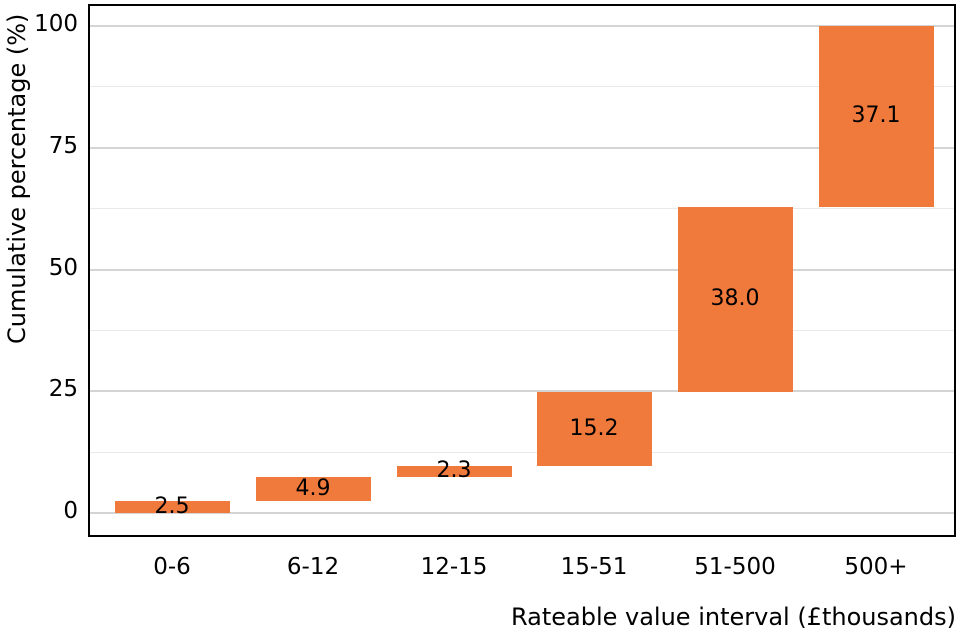  Describe the element at coordinates (63, 145) in the screenshot. I see `y-tick-label: 75` at that location.